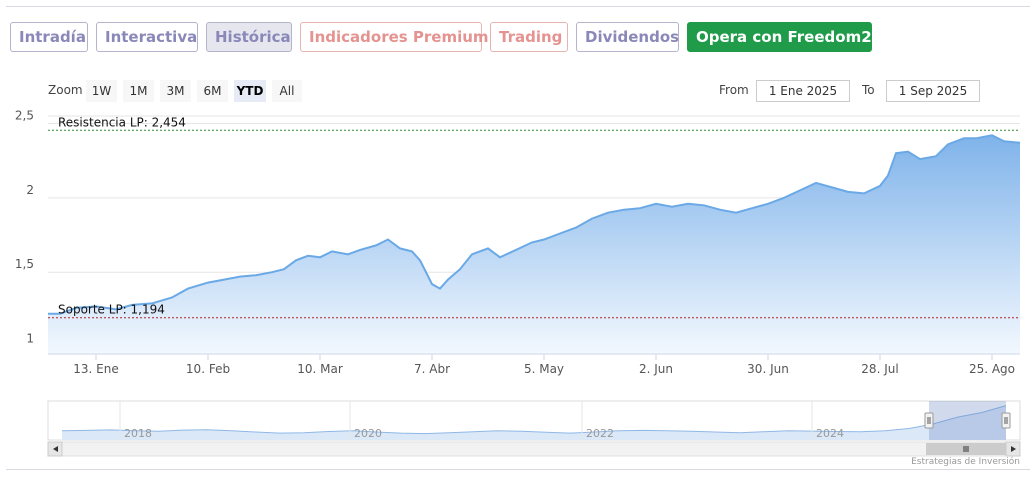  What do you see at coordinates (30, 339) in the screenshot?
I see `y-tick-label: 1` at bounding box center [30, 339].